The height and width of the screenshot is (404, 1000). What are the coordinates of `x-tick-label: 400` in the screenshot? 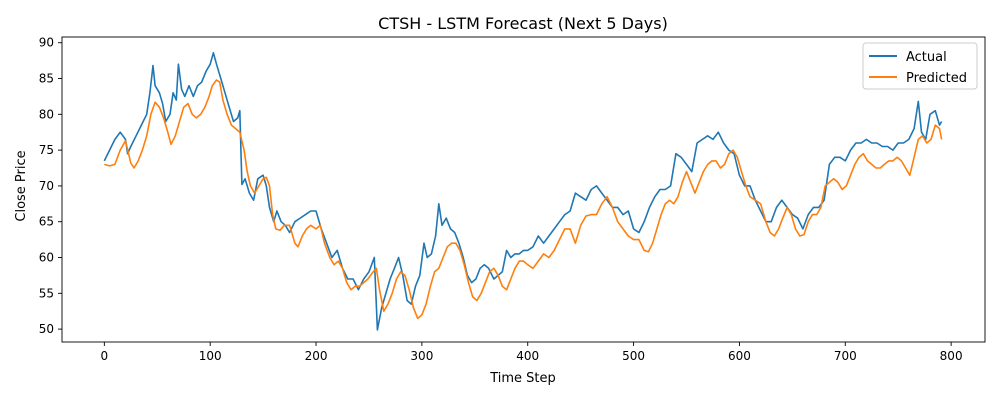 It's located at (527, 356).